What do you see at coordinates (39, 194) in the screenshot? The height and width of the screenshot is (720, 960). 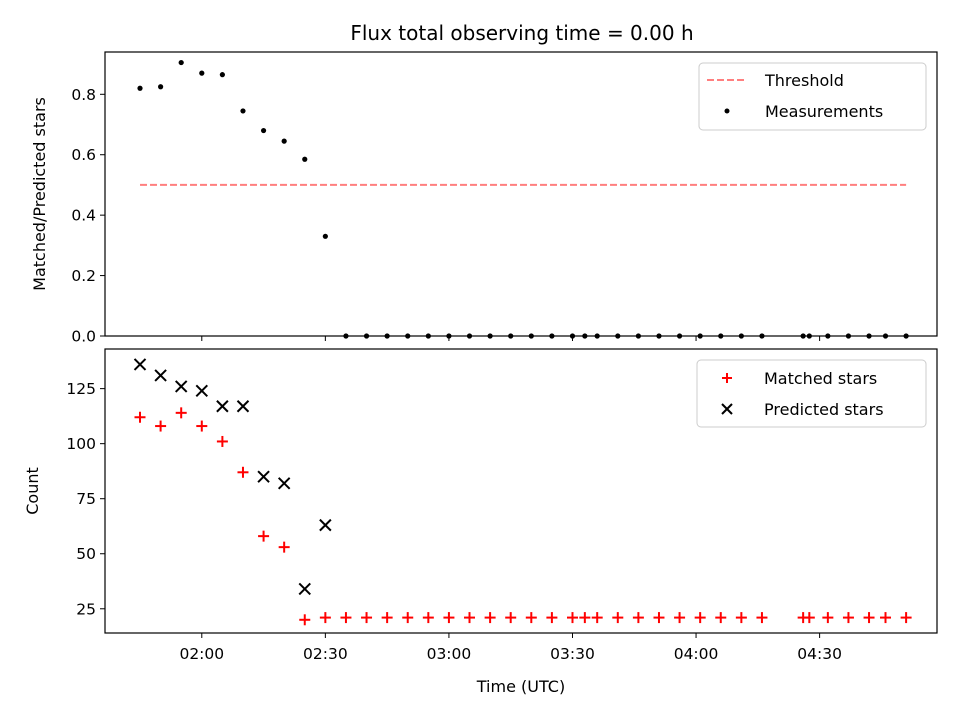 I see `ratio-y-axis-label: Matched/Predicted stars` at bounding box center [39, 194].